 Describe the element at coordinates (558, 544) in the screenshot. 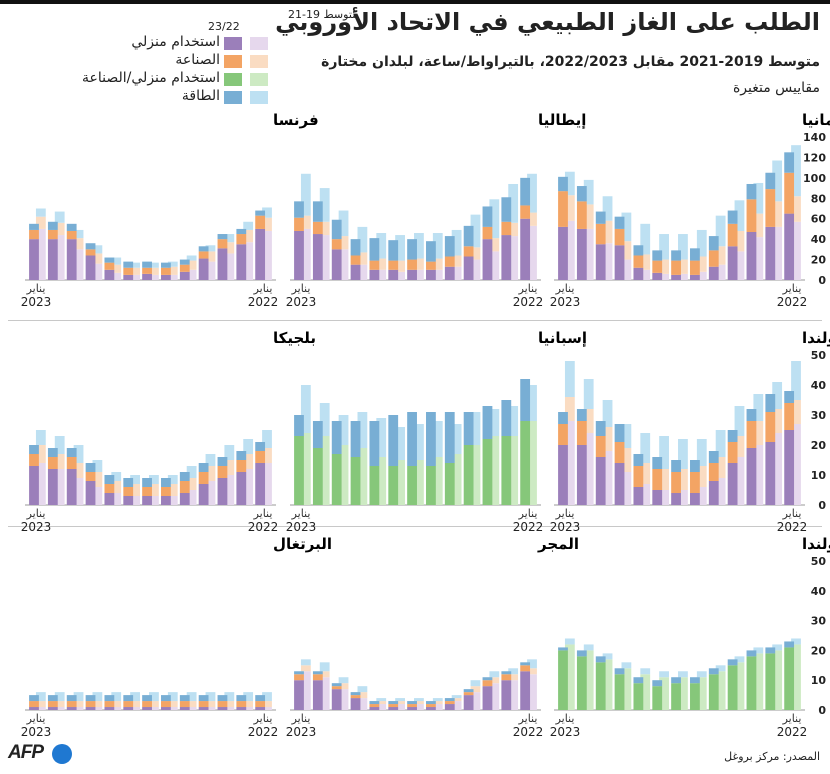

I see `panel-title: المجر` at that location.